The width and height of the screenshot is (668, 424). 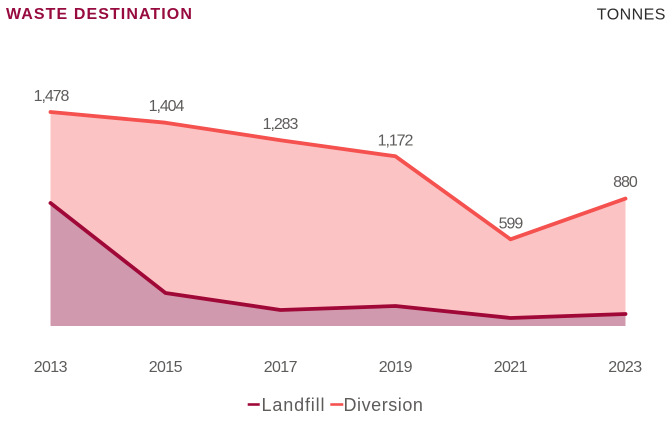 I want to click on svg-text: 2017, so click(x=281, y=367).